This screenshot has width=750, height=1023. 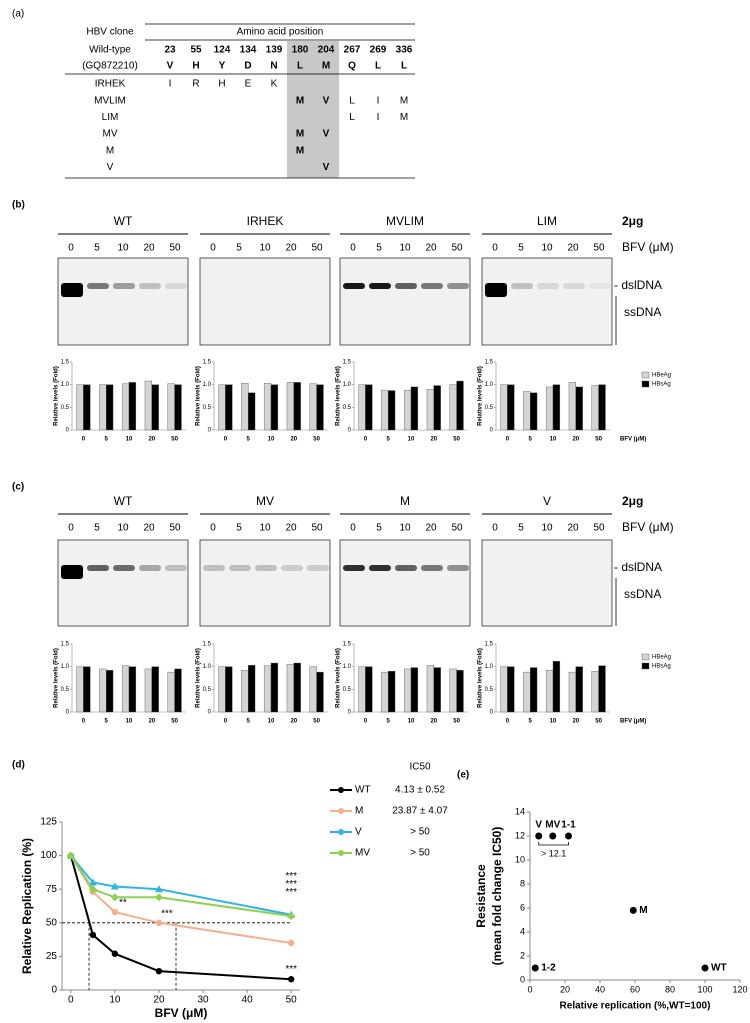 What do you see at coordinates (52, 956) in the screenshot?
I see `y-tick-label: 25` at bounding box center [52, 956].